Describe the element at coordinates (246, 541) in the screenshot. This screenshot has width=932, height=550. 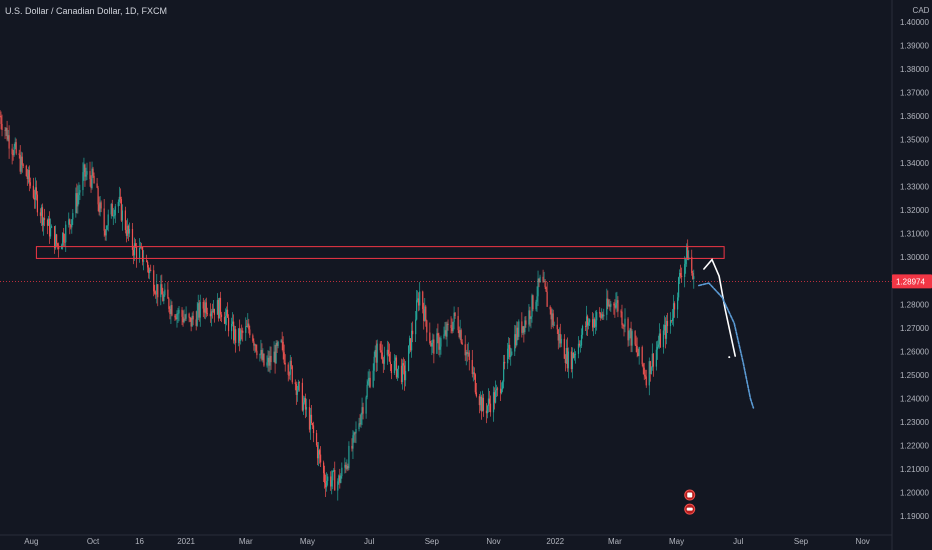
I see `time-tick-label: Mar` at that location.